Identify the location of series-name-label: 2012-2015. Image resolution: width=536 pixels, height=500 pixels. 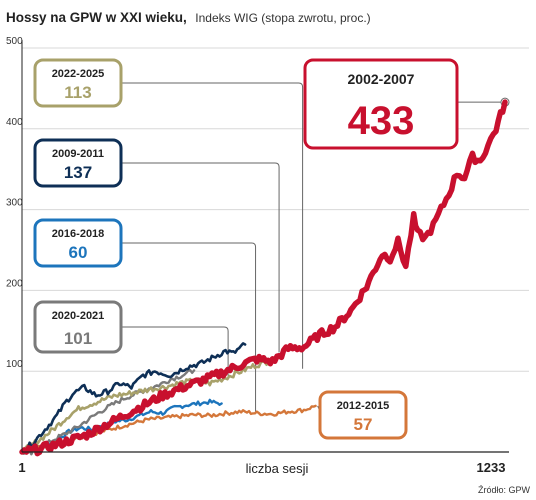
(363, 406).